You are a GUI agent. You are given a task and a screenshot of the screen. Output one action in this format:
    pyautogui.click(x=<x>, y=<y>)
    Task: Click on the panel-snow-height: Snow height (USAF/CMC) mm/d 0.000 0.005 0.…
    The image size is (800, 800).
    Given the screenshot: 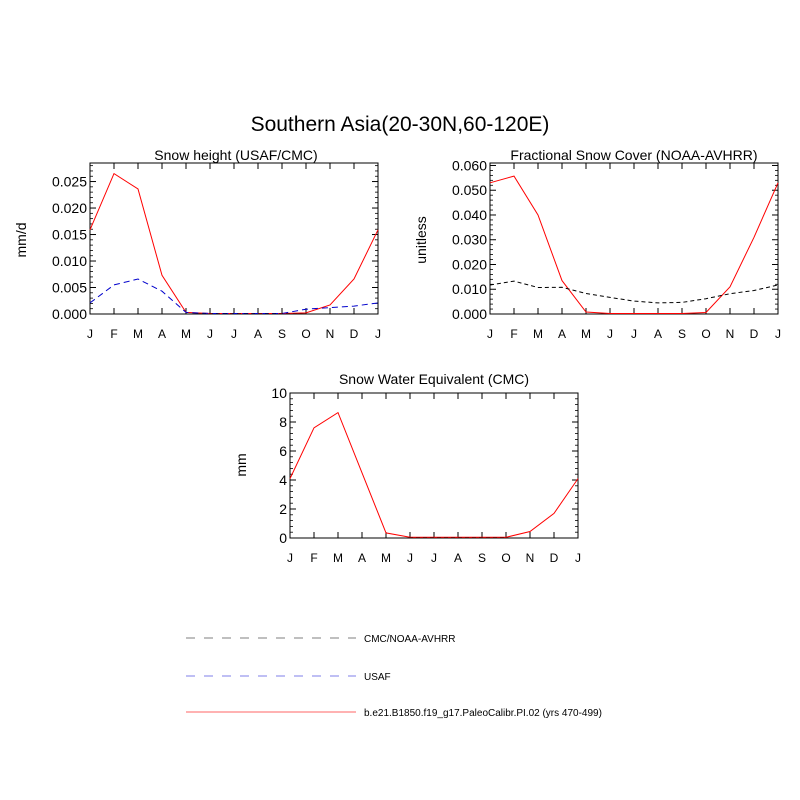 What is the action you would take?
    pyautogui.click(x=197, y=244)
    